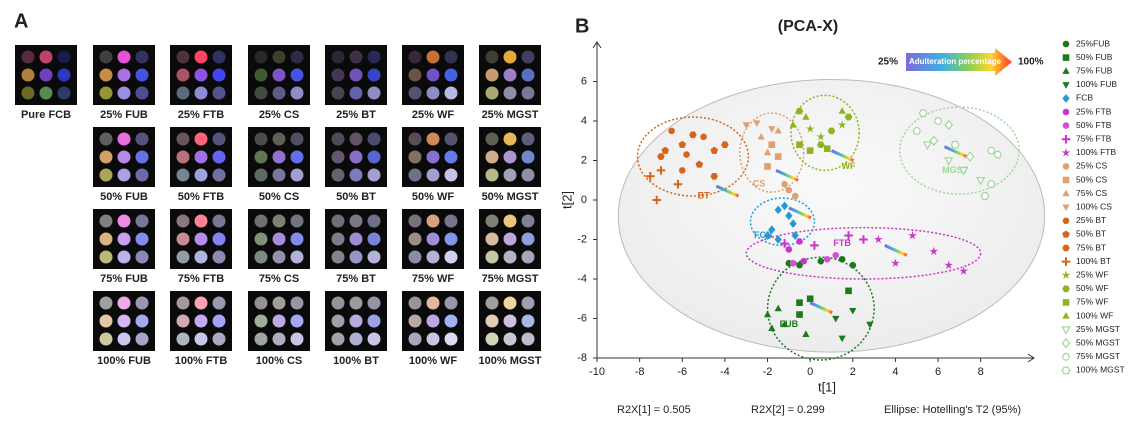 The width and height of the screenshot is (1130, 423). I want to click on legend-label: 50% BT, so click(1091, 234).